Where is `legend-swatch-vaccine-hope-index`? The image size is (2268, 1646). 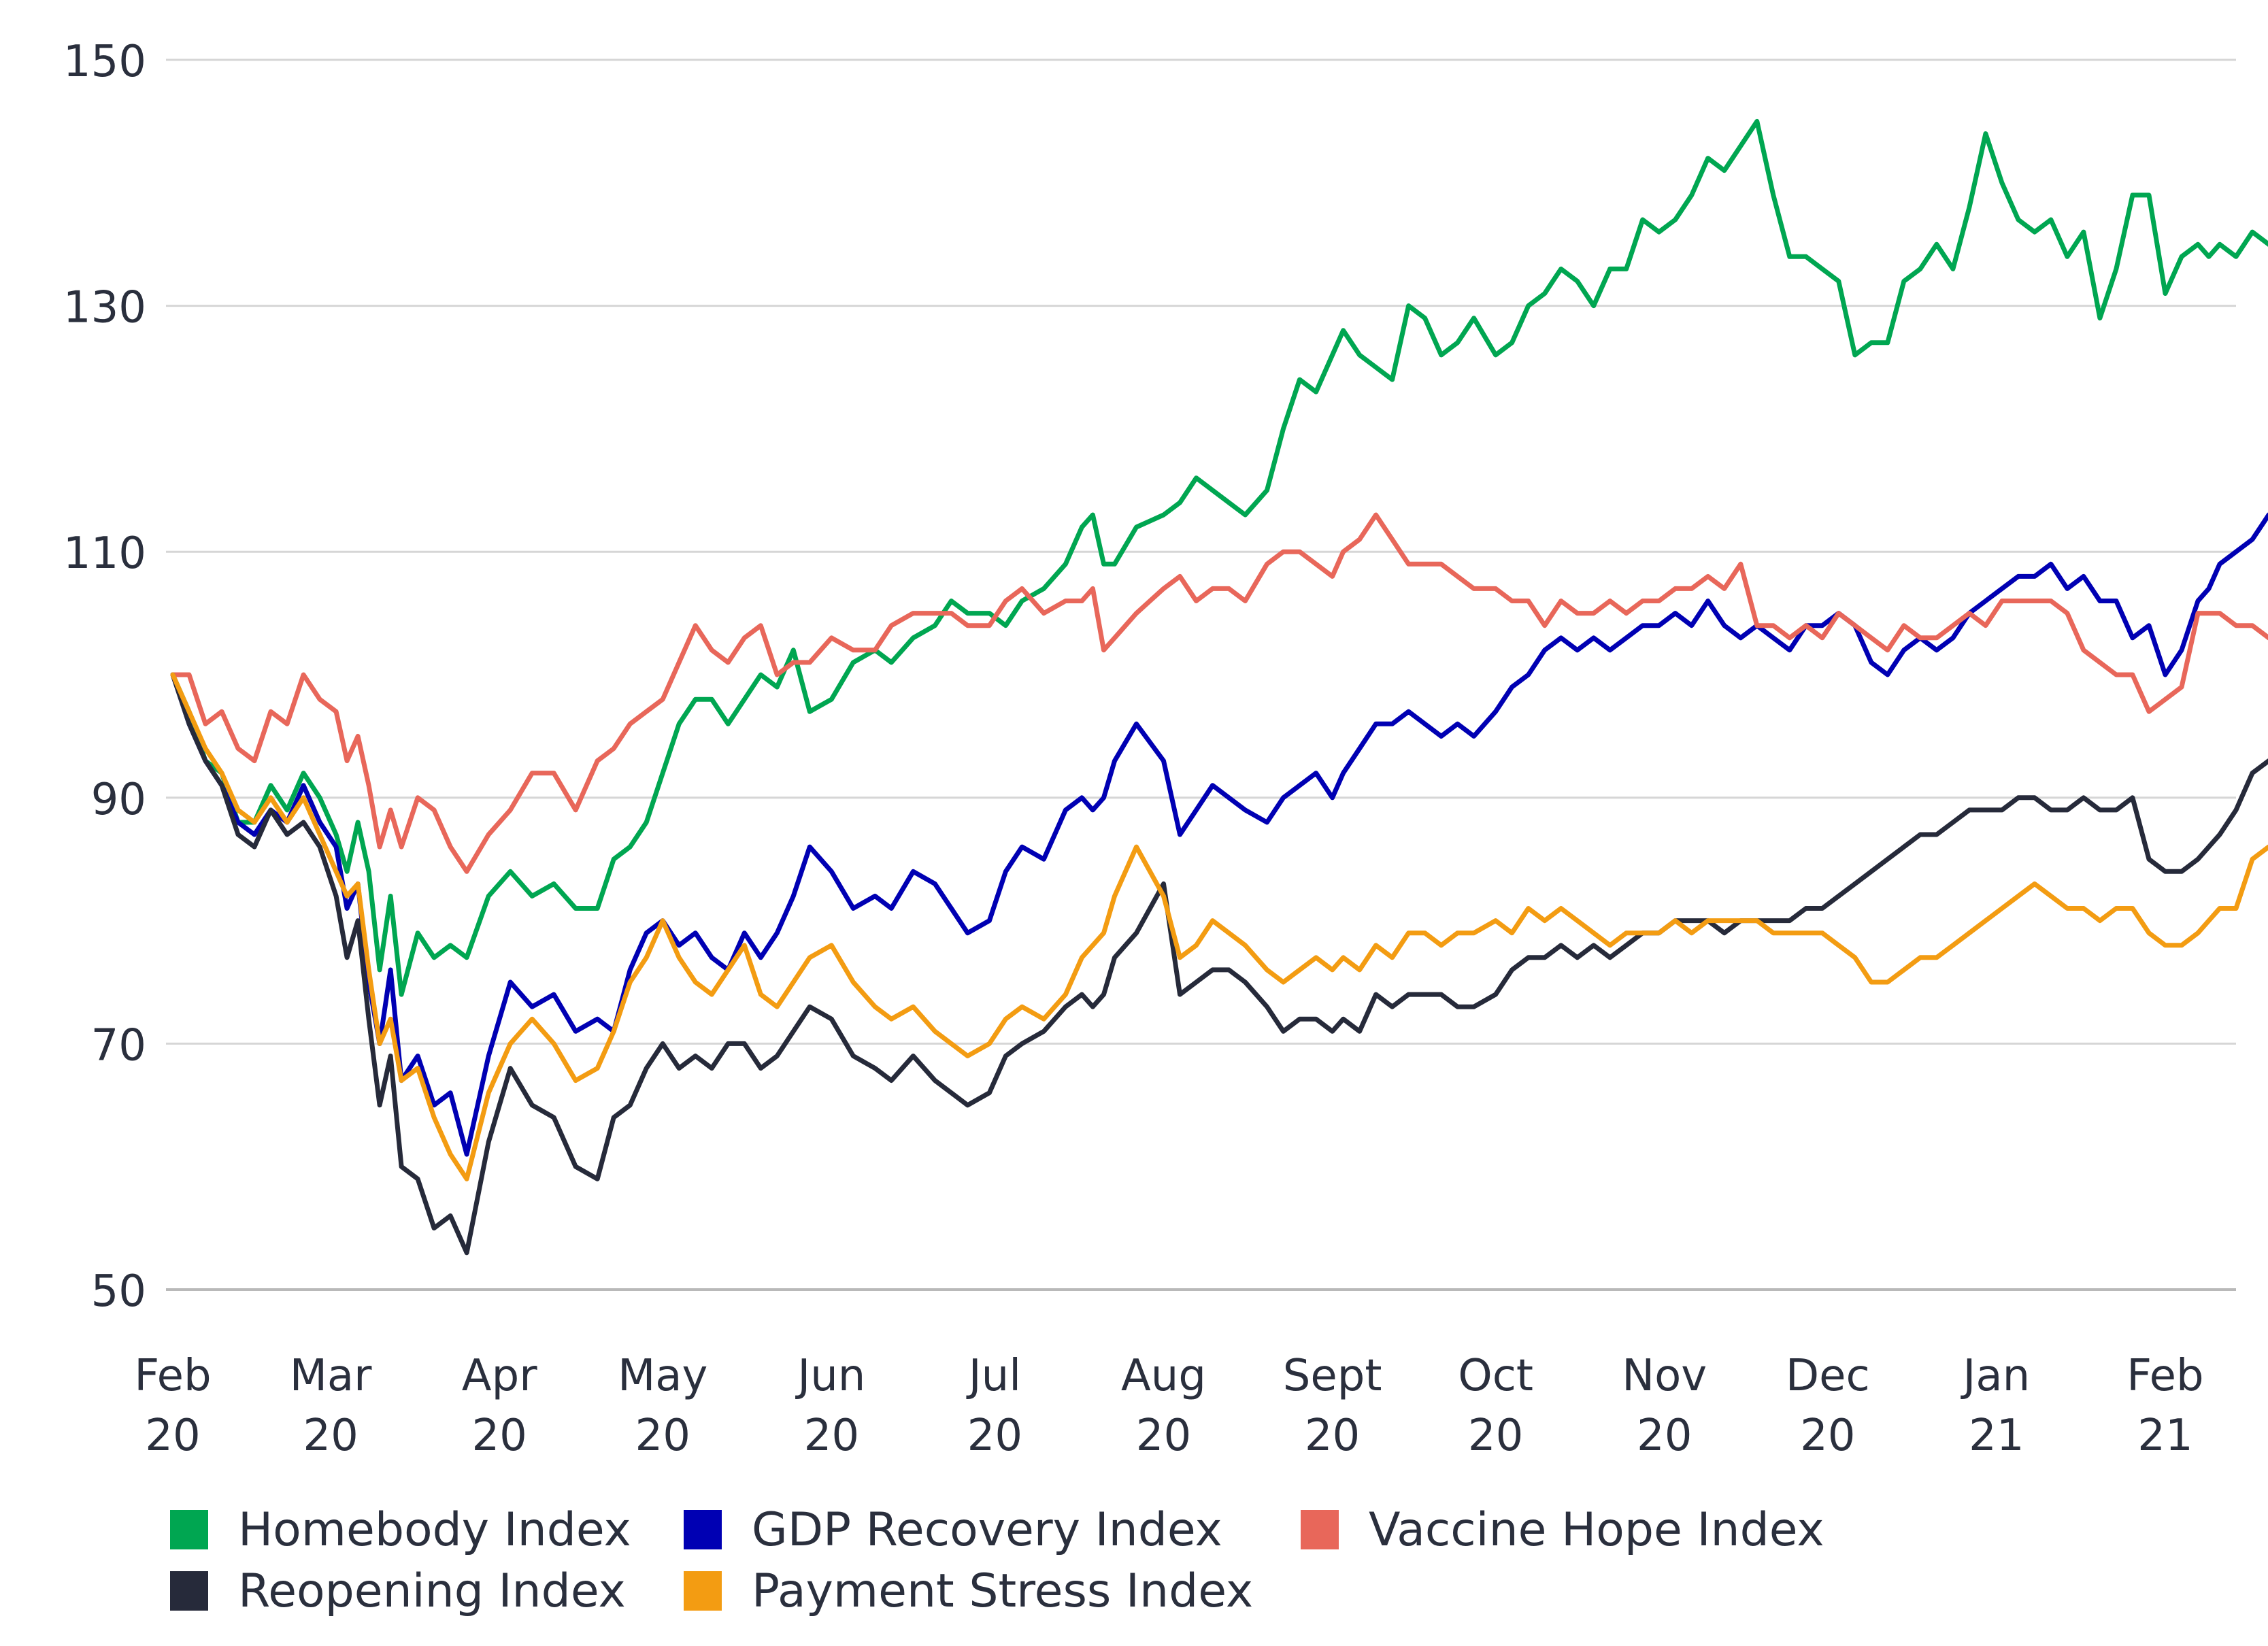 legend-swatch-vaccine-hope-index is located at coordinates (1320, 1529).